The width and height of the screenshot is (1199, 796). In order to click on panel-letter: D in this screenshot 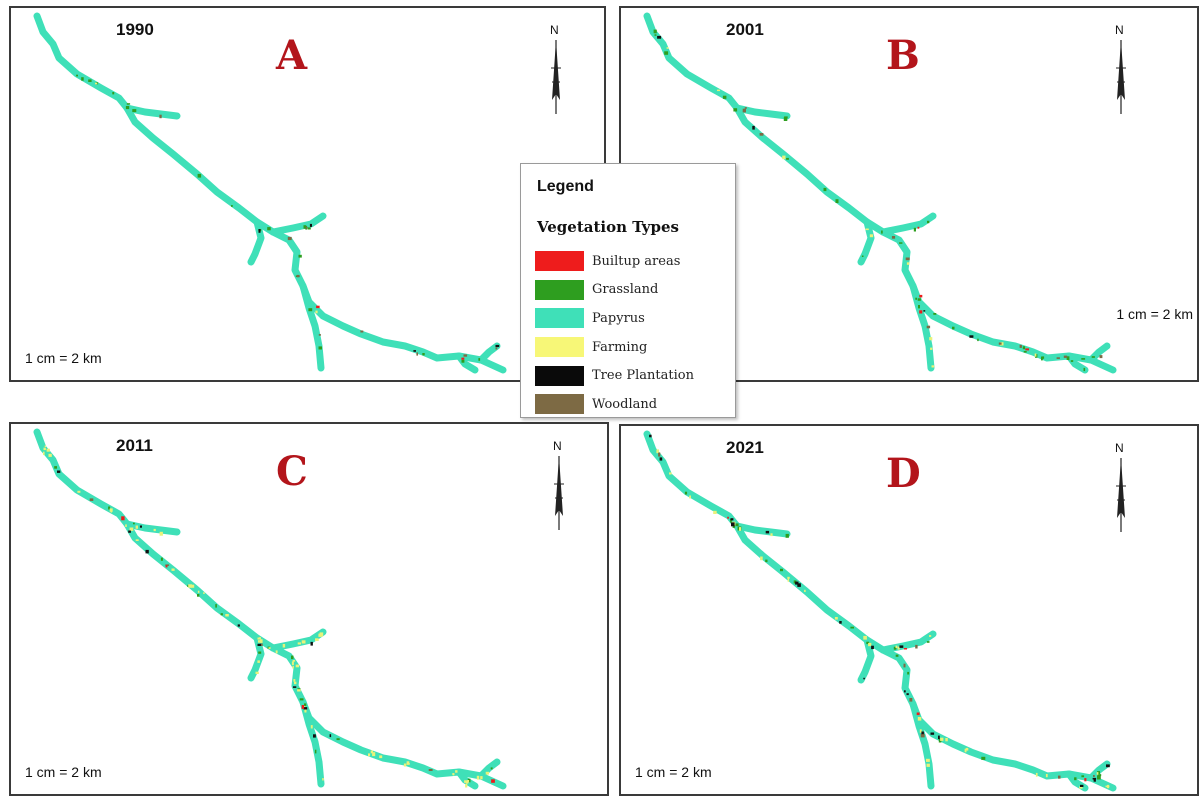, I will do `click(903, 473)`.